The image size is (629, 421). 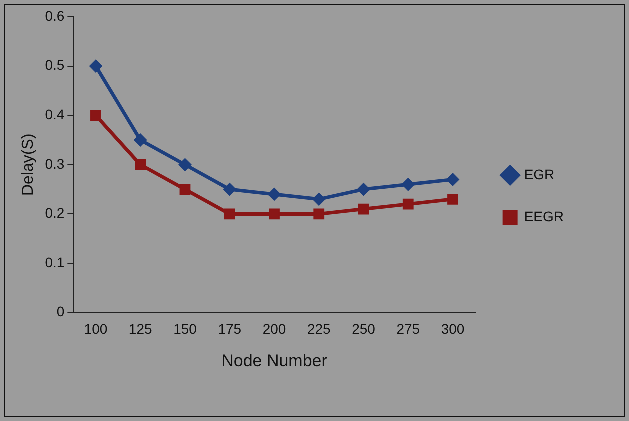 I want to click on x-tick-label: 250, so click(x=364, y=329).